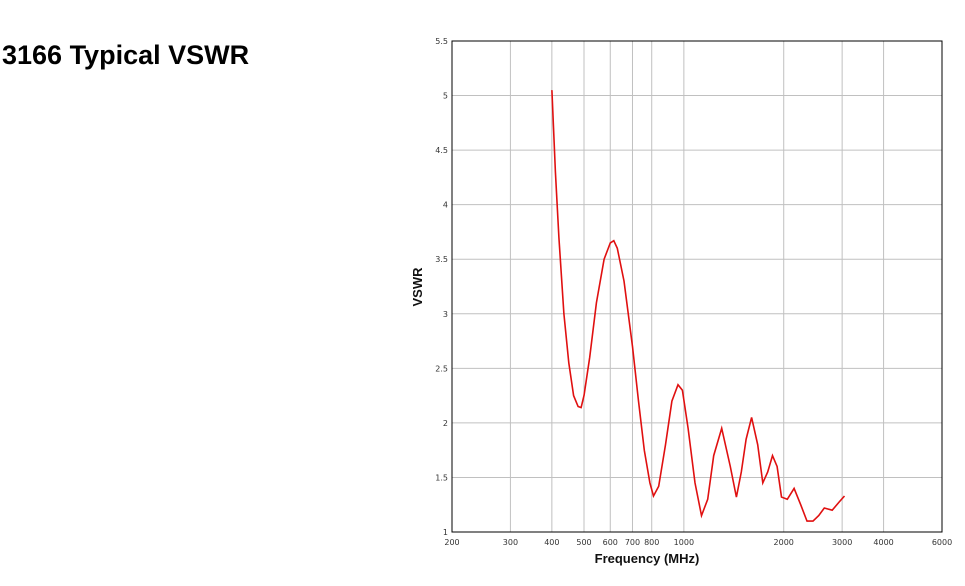 Image resolution: width=965 pixels, height=586 pixels. What do you see at coordinates (445, 423) in the screenshot?
I see `y-tick-label: 2` at bounding box center [445, 423].